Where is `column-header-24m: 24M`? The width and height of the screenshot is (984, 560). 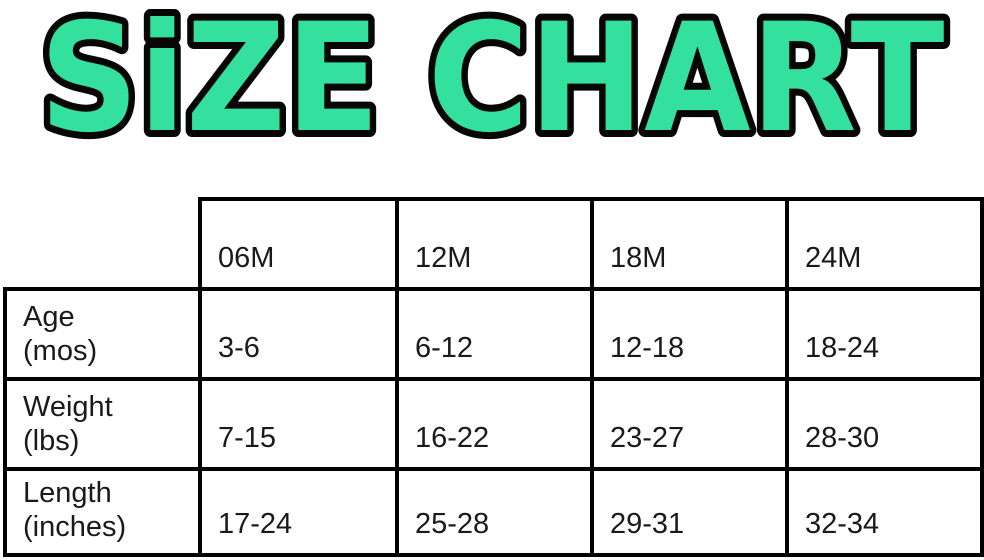
column-header-24m: 24M is located at coordinates (884, 244).